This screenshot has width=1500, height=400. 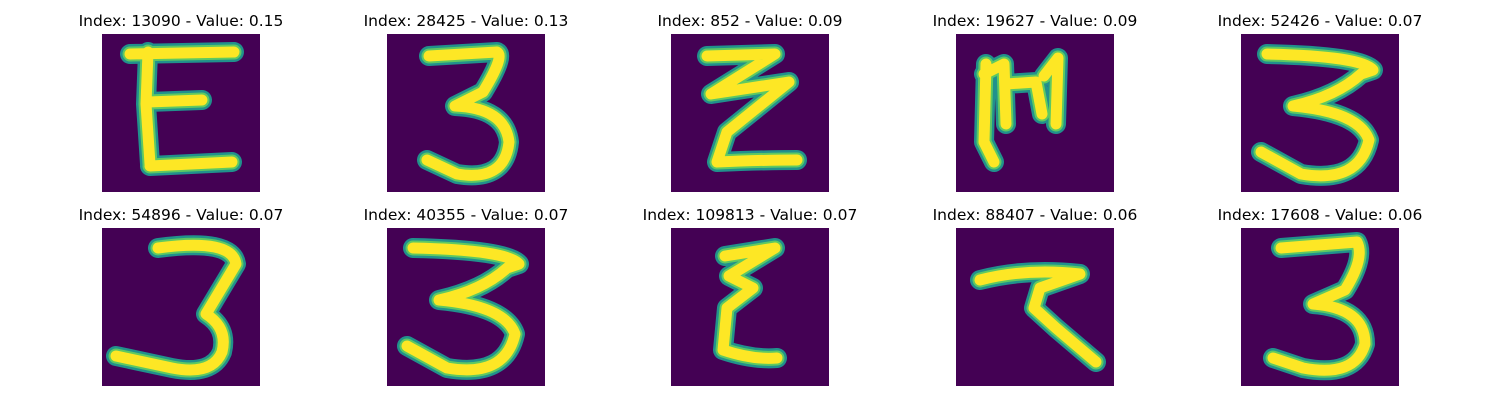 I want to click on panel-title: Index: 54896 - Value: 0.07, so click(x=181, y=215).